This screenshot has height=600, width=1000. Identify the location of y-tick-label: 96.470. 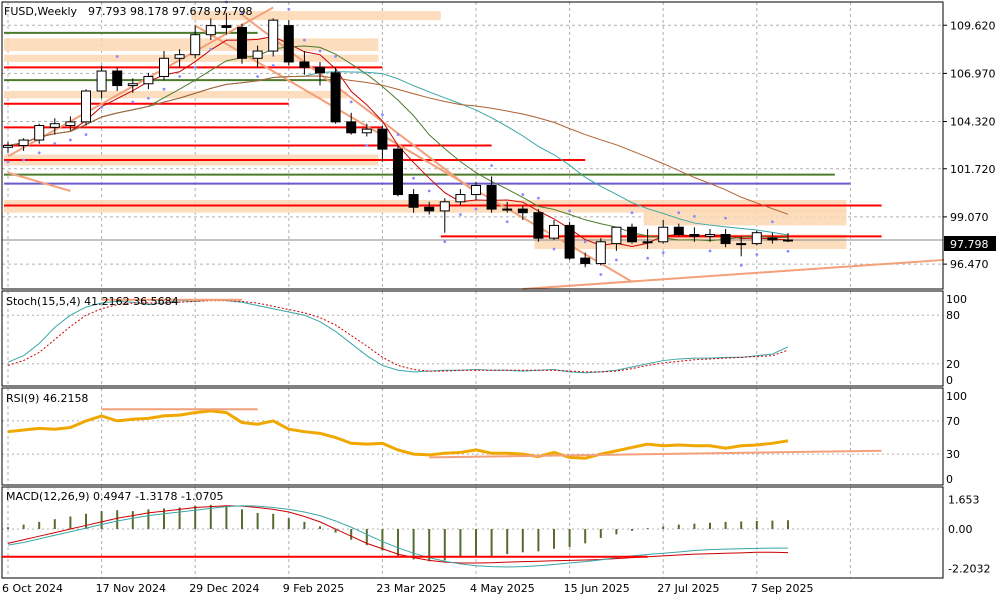
(969, 264).